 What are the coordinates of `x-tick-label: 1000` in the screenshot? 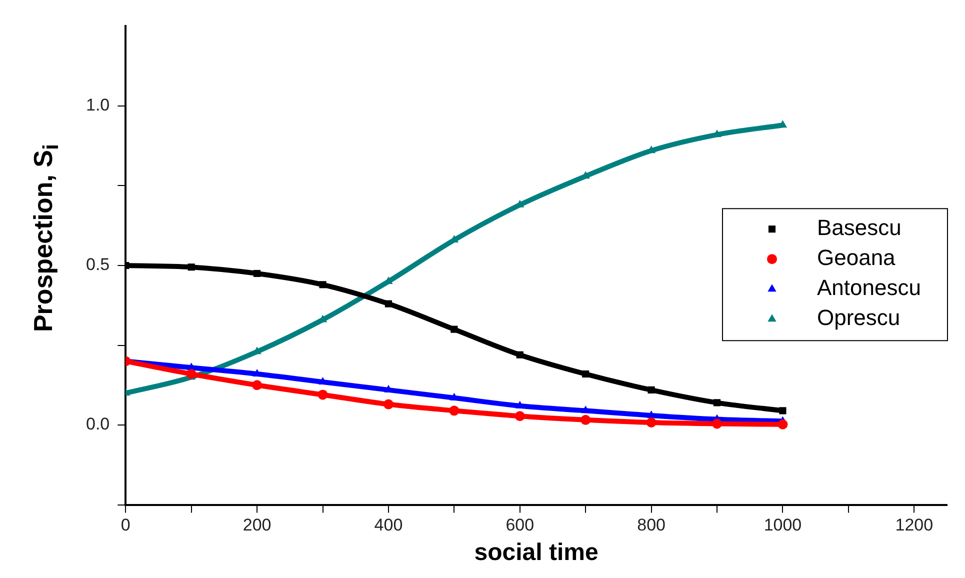 It's located at (783, 525).